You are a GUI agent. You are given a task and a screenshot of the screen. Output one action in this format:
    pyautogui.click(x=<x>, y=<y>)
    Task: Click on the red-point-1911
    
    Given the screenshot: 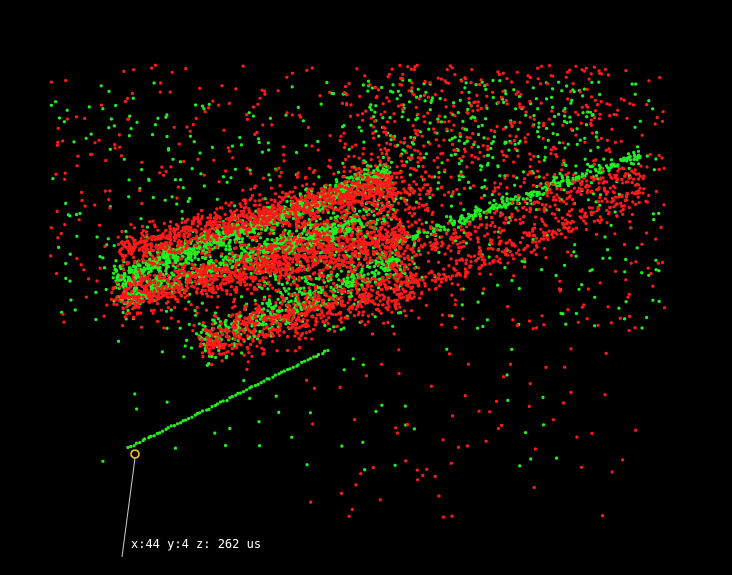 What is the action you would take?
    pyautogui.click(x=150, y=222)
    